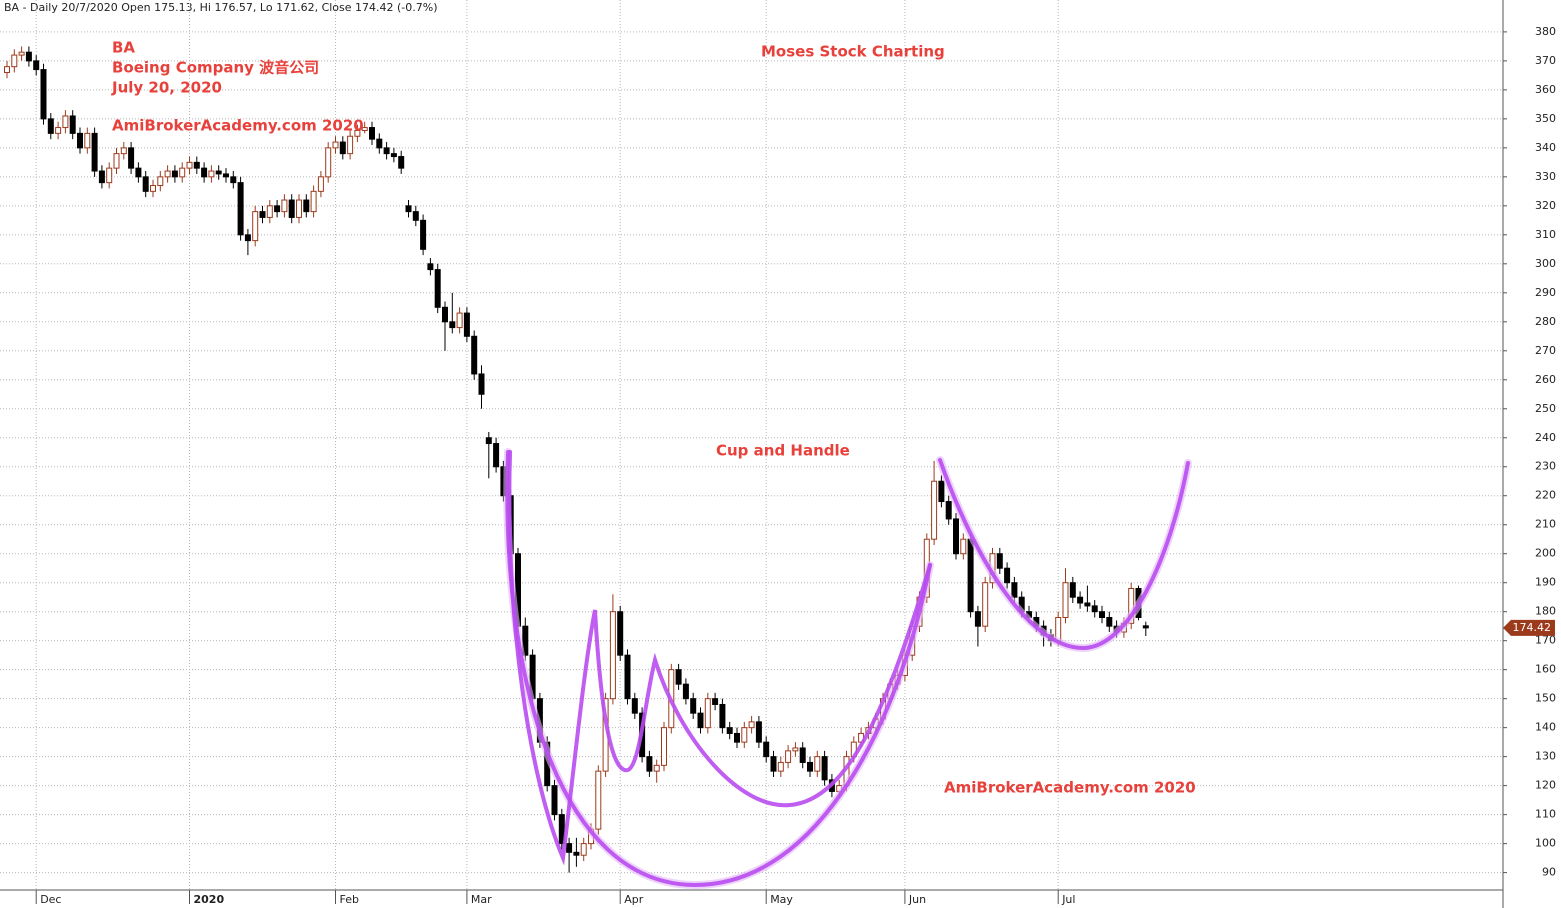 This screenshot has width=1561, height=908. I want to click on handle-curve, so click(1064, 554).